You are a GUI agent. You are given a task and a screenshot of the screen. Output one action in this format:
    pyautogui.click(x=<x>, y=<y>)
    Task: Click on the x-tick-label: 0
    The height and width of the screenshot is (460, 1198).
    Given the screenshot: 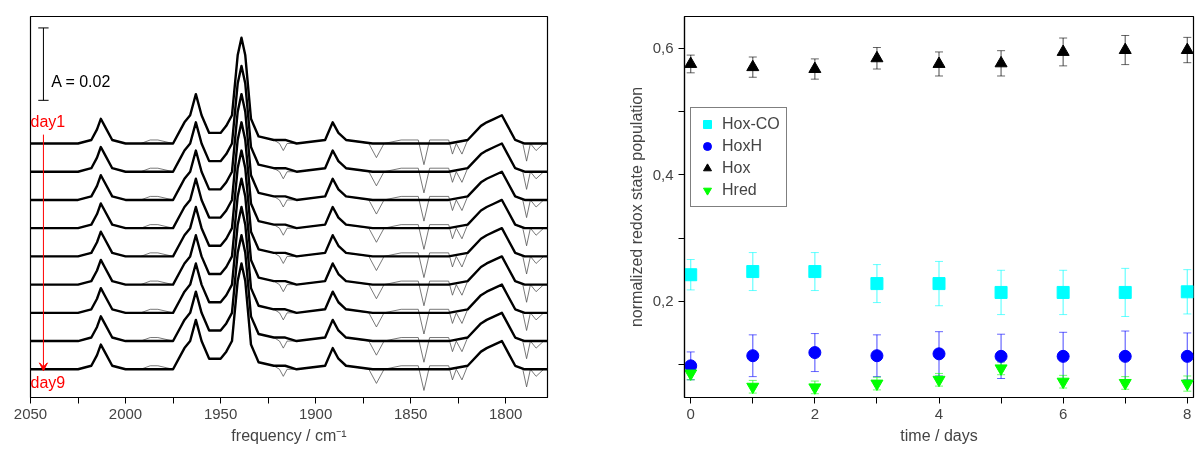 What is the action you would take?
    pyautogui.click(x=690, y=413)
    